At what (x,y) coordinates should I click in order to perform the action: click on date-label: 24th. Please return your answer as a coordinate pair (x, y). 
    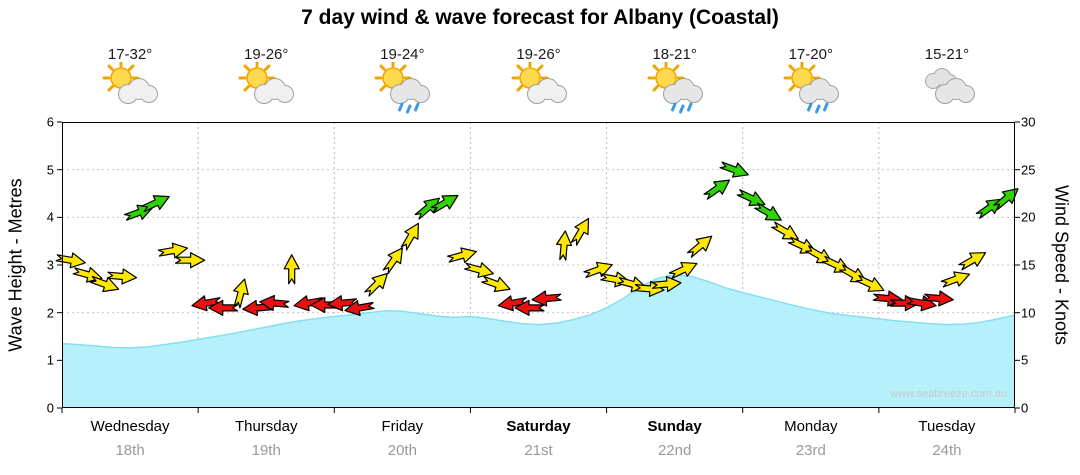
    Looking at the image, I should click on (947, 450).